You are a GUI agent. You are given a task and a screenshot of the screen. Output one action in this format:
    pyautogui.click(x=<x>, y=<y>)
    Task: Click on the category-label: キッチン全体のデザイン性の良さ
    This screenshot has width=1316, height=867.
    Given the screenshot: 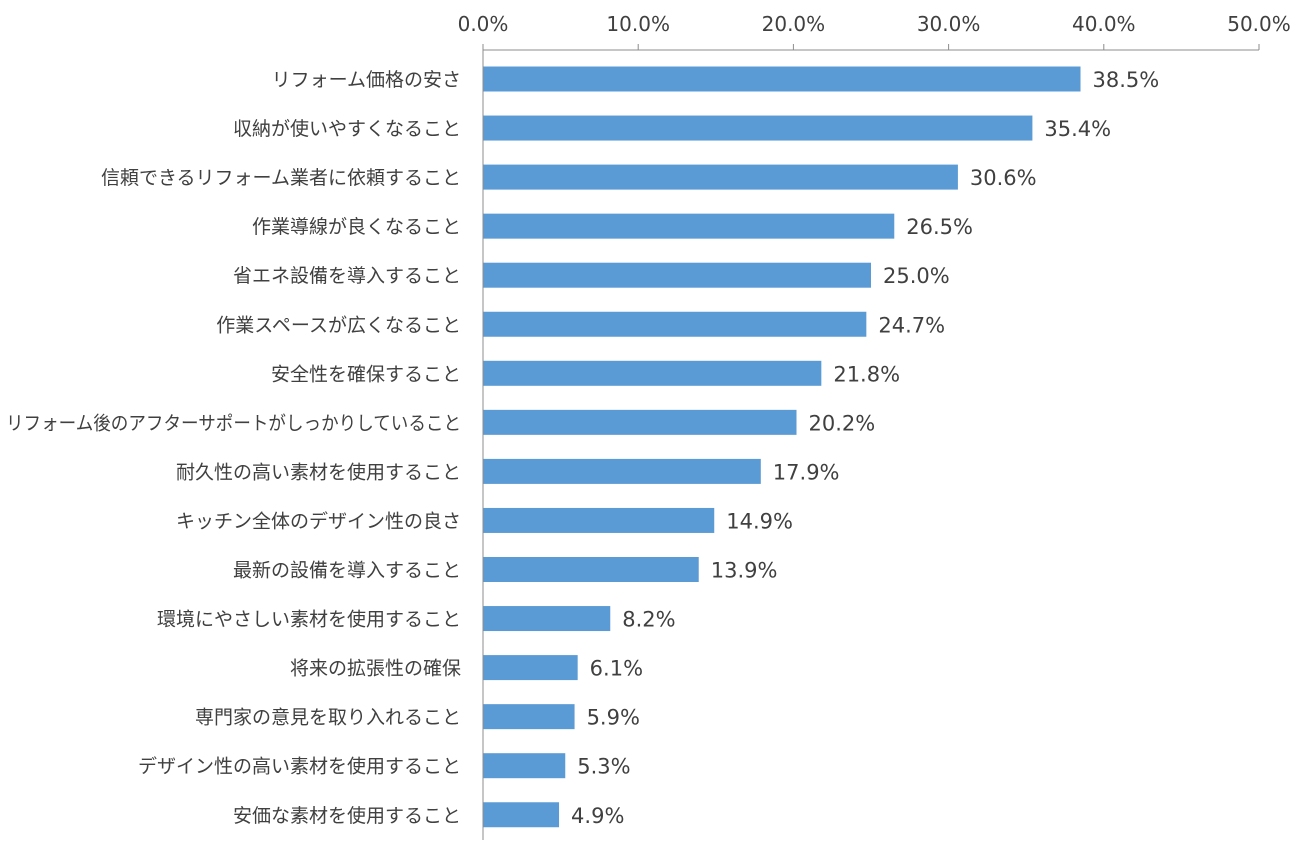 What is the action you would take?
    pyautogui.click(x=318, y=521)
    